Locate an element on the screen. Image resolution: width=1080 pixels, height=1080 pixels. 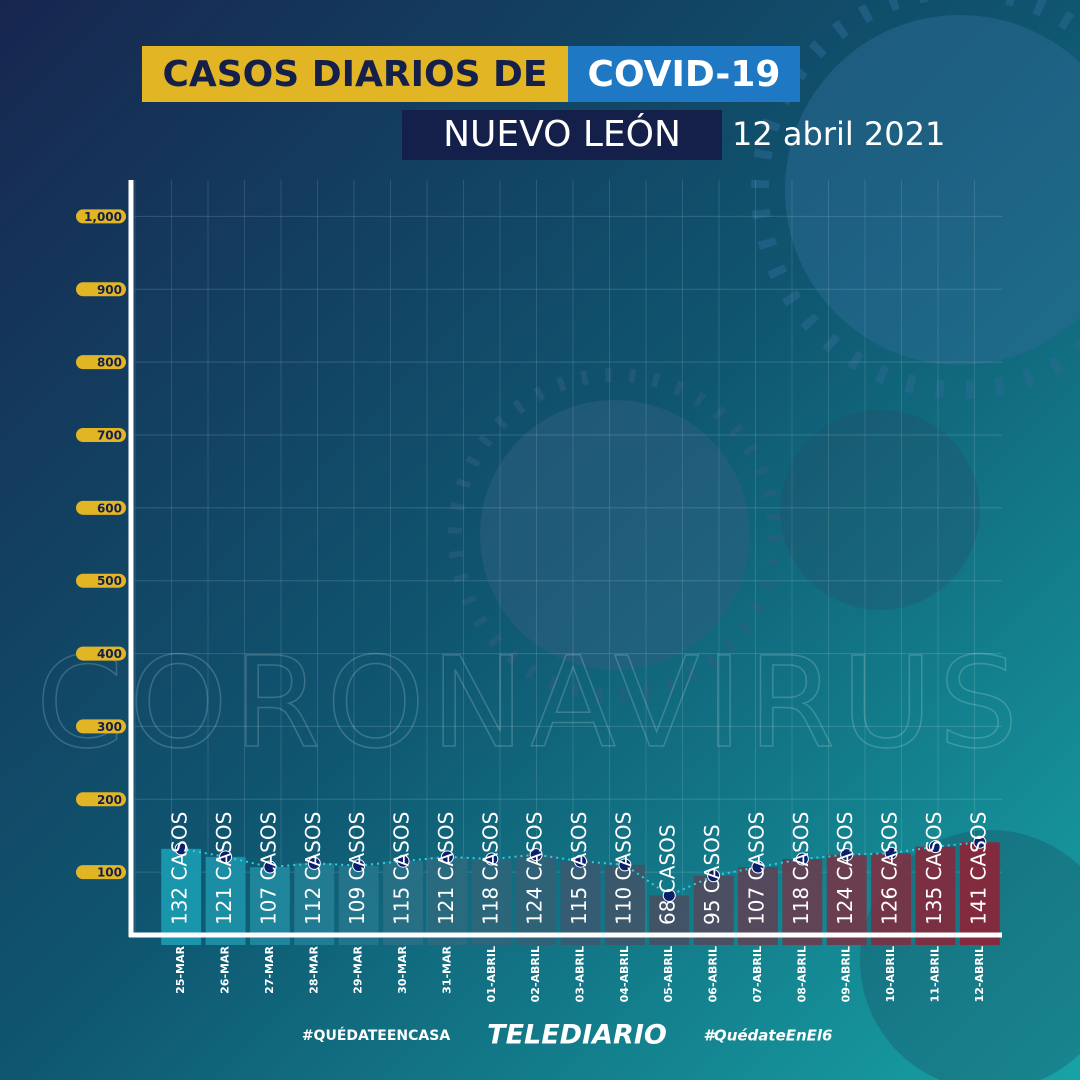
footer-brand: TELEDIARIO is located at coordinates (577, 1035).